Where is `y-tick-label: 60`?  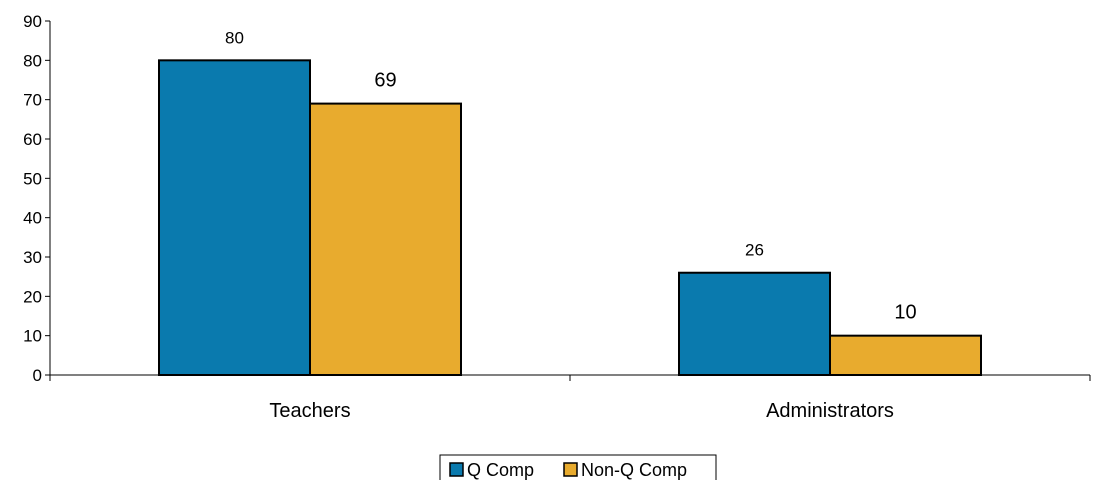 y-tick-label: 60 is located at coordinates (32, 139).